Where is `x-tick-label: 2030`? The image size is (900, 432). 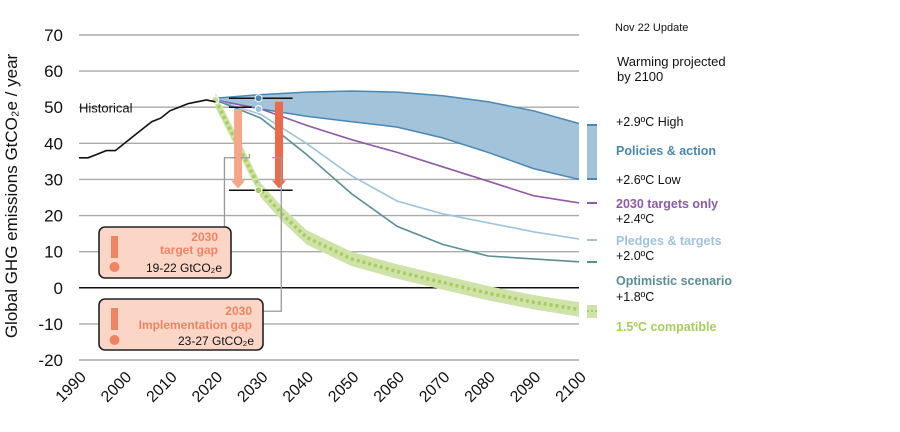 x-tick-label: 2030 is located at coordinates (252, 387).